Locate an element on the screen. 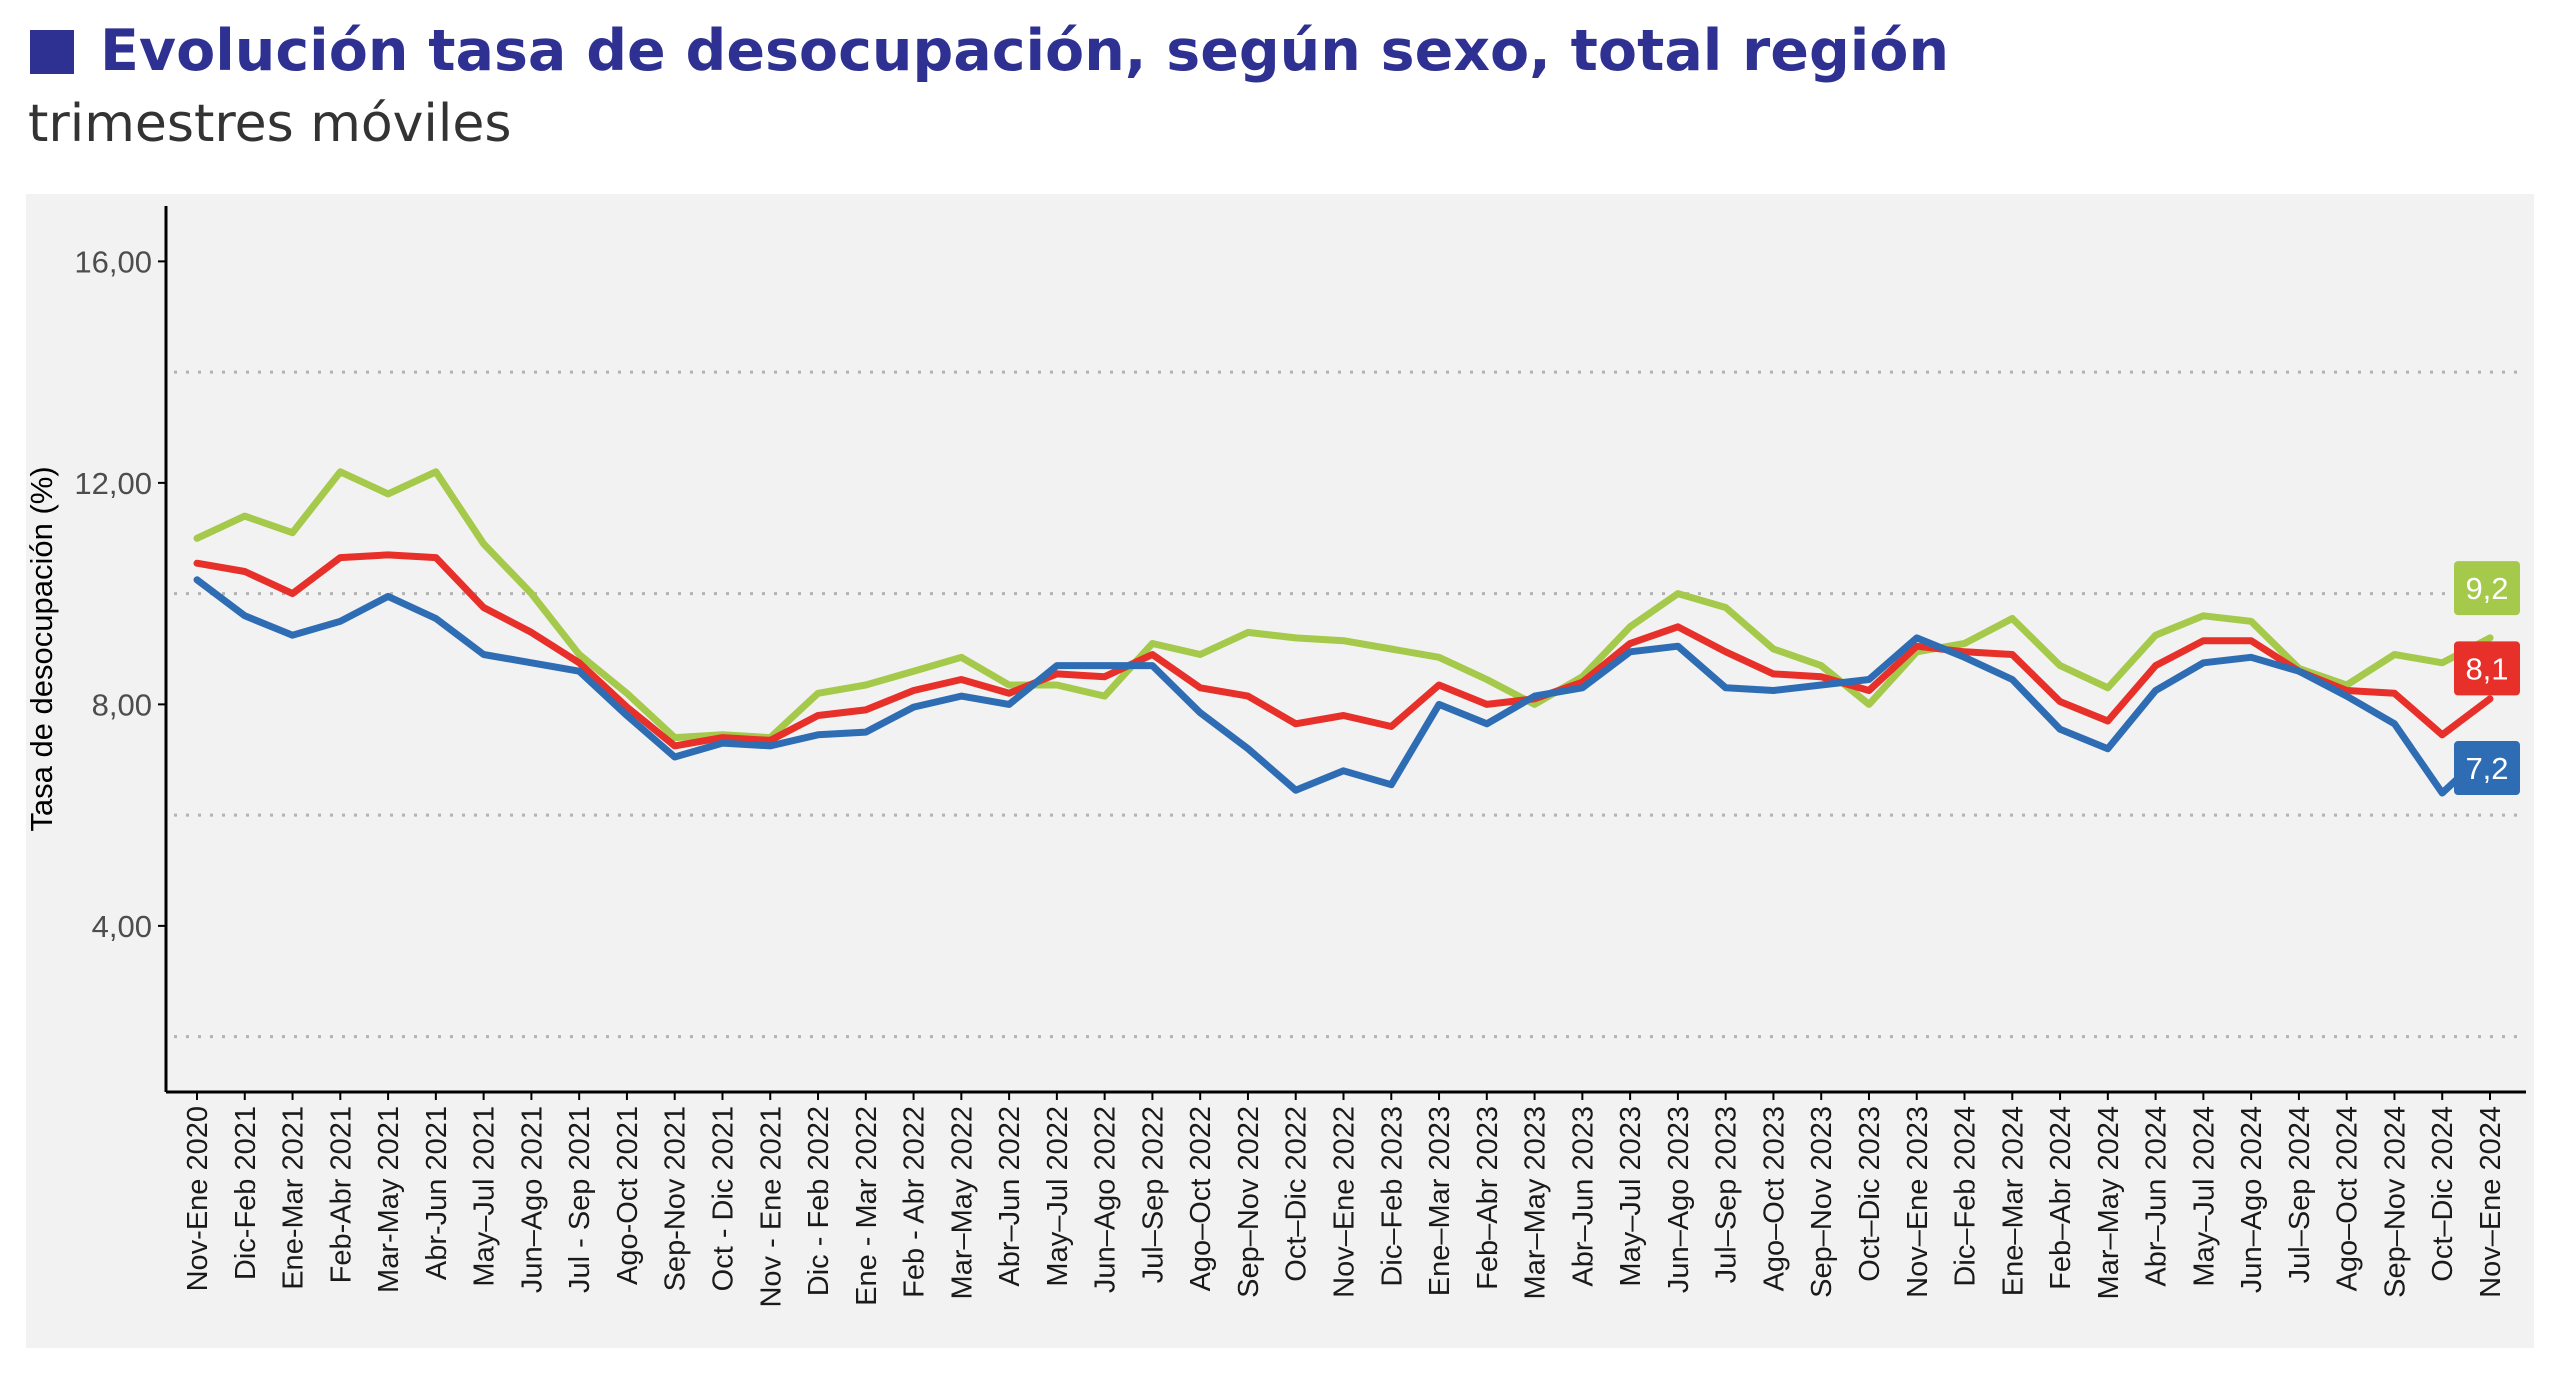  x-tick-label: May–Jul 2024 is located at coordinates (2204, 1196).